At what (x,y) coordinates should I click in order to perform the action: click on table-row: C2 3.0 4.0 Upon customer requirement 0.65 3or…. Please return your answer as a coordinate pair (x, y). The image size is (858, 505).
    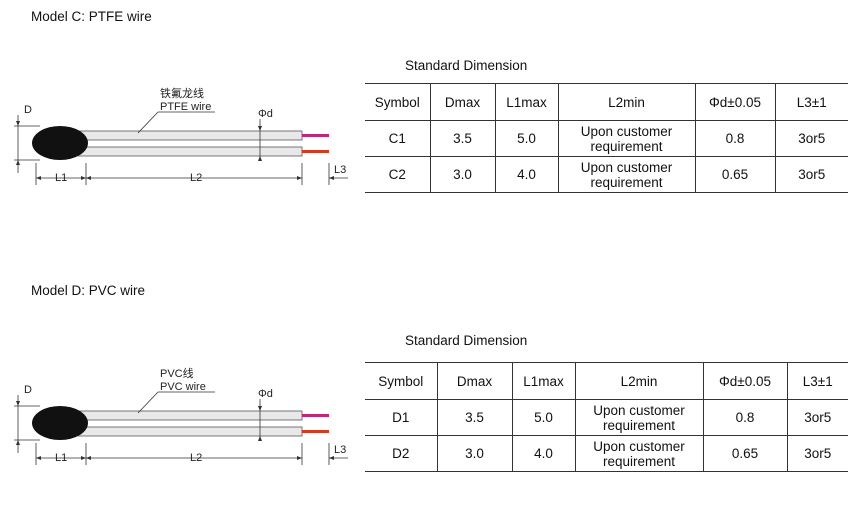
    Looking at the image, I should click on (606, 174).